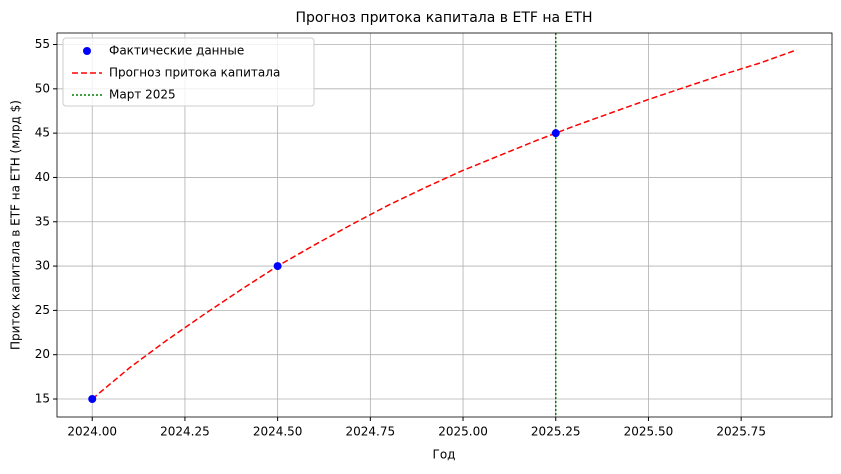  Describe the element at coordinates (42, 133) in the screenshot. I see `y-tick-label: 45` at that location.